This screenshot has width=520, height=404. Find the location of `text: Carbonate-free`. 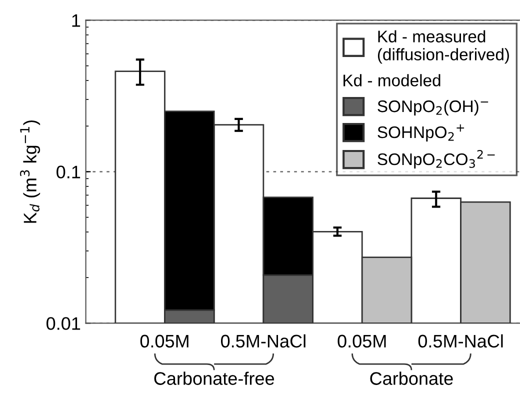

text: Carbonate-free is located at coordinates (214, 378).